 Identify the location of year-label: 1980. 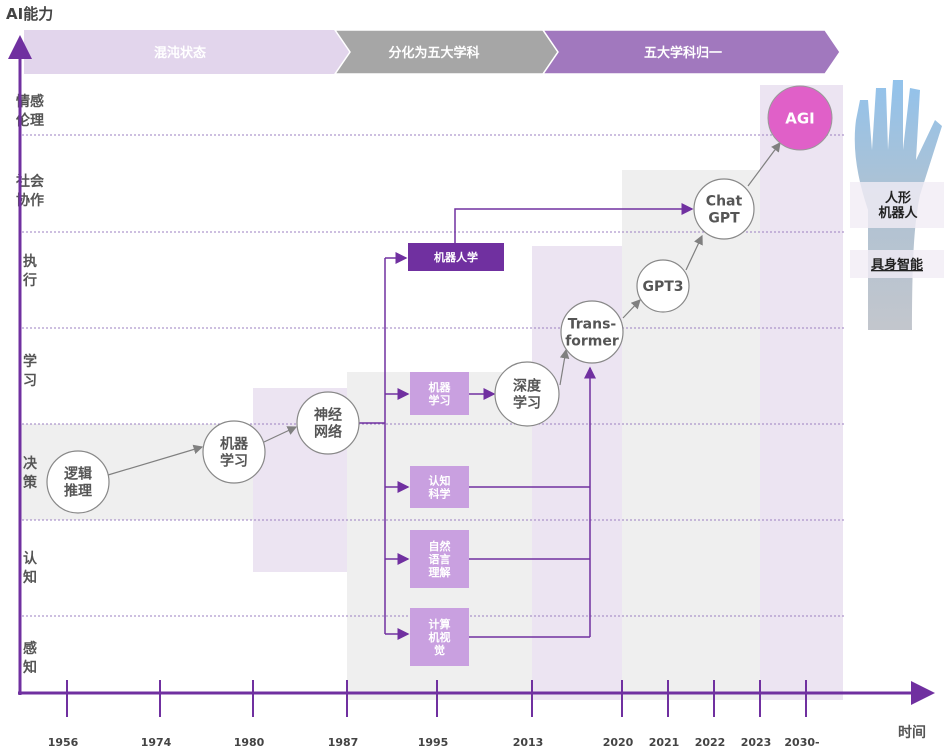
(249, 742).